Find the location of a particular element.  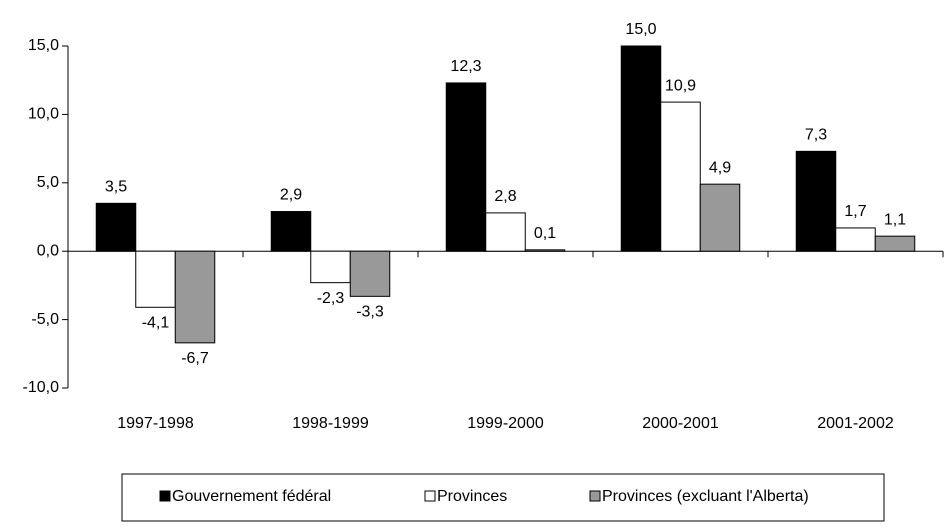

y-tick-label: 10,0 is located at coordinates (43, 114).